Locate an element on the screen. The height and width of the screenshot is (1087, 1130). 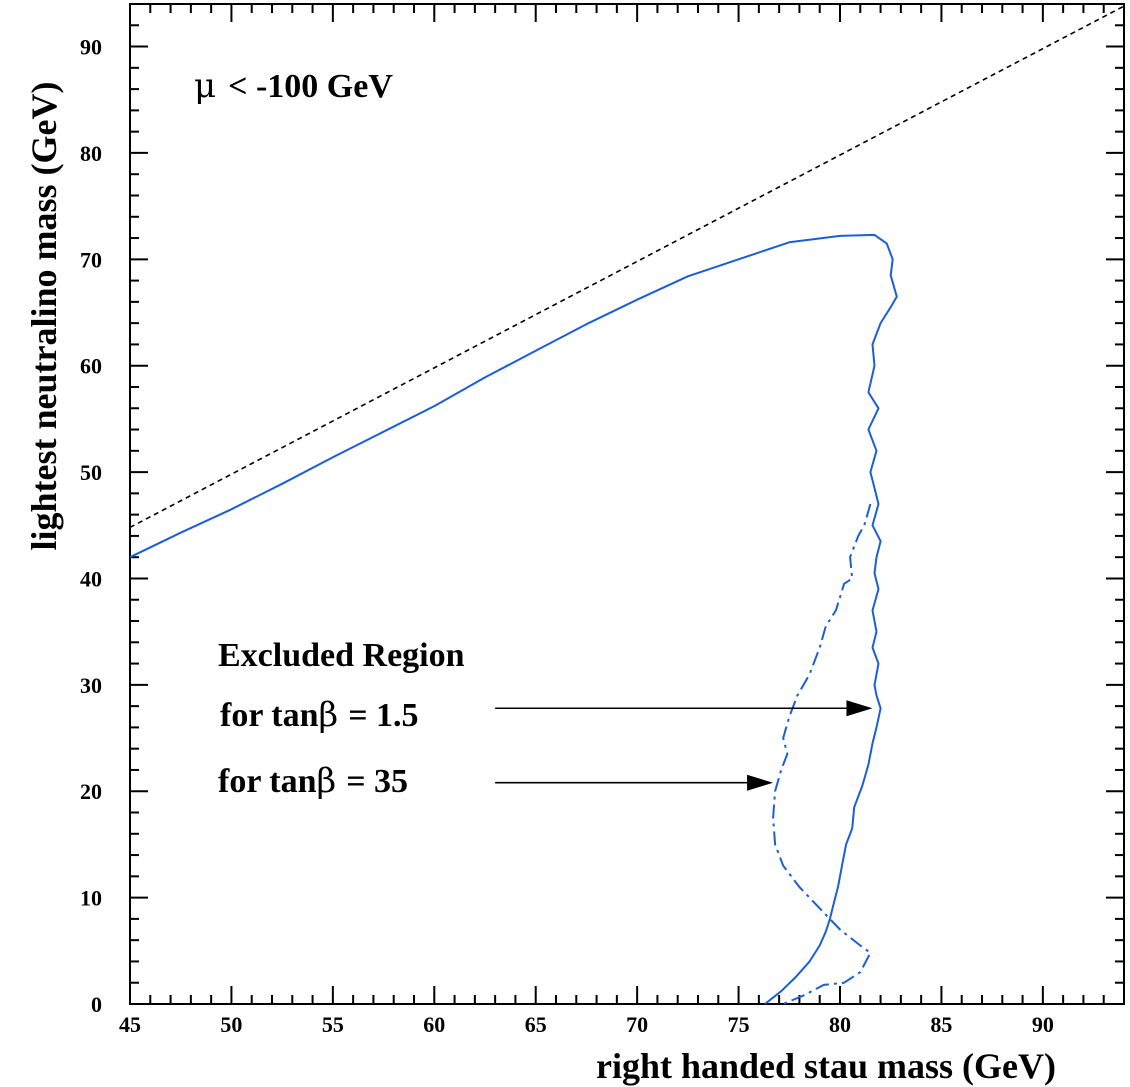
x-tick-label: 80 is located at coordinates (840, 1024).